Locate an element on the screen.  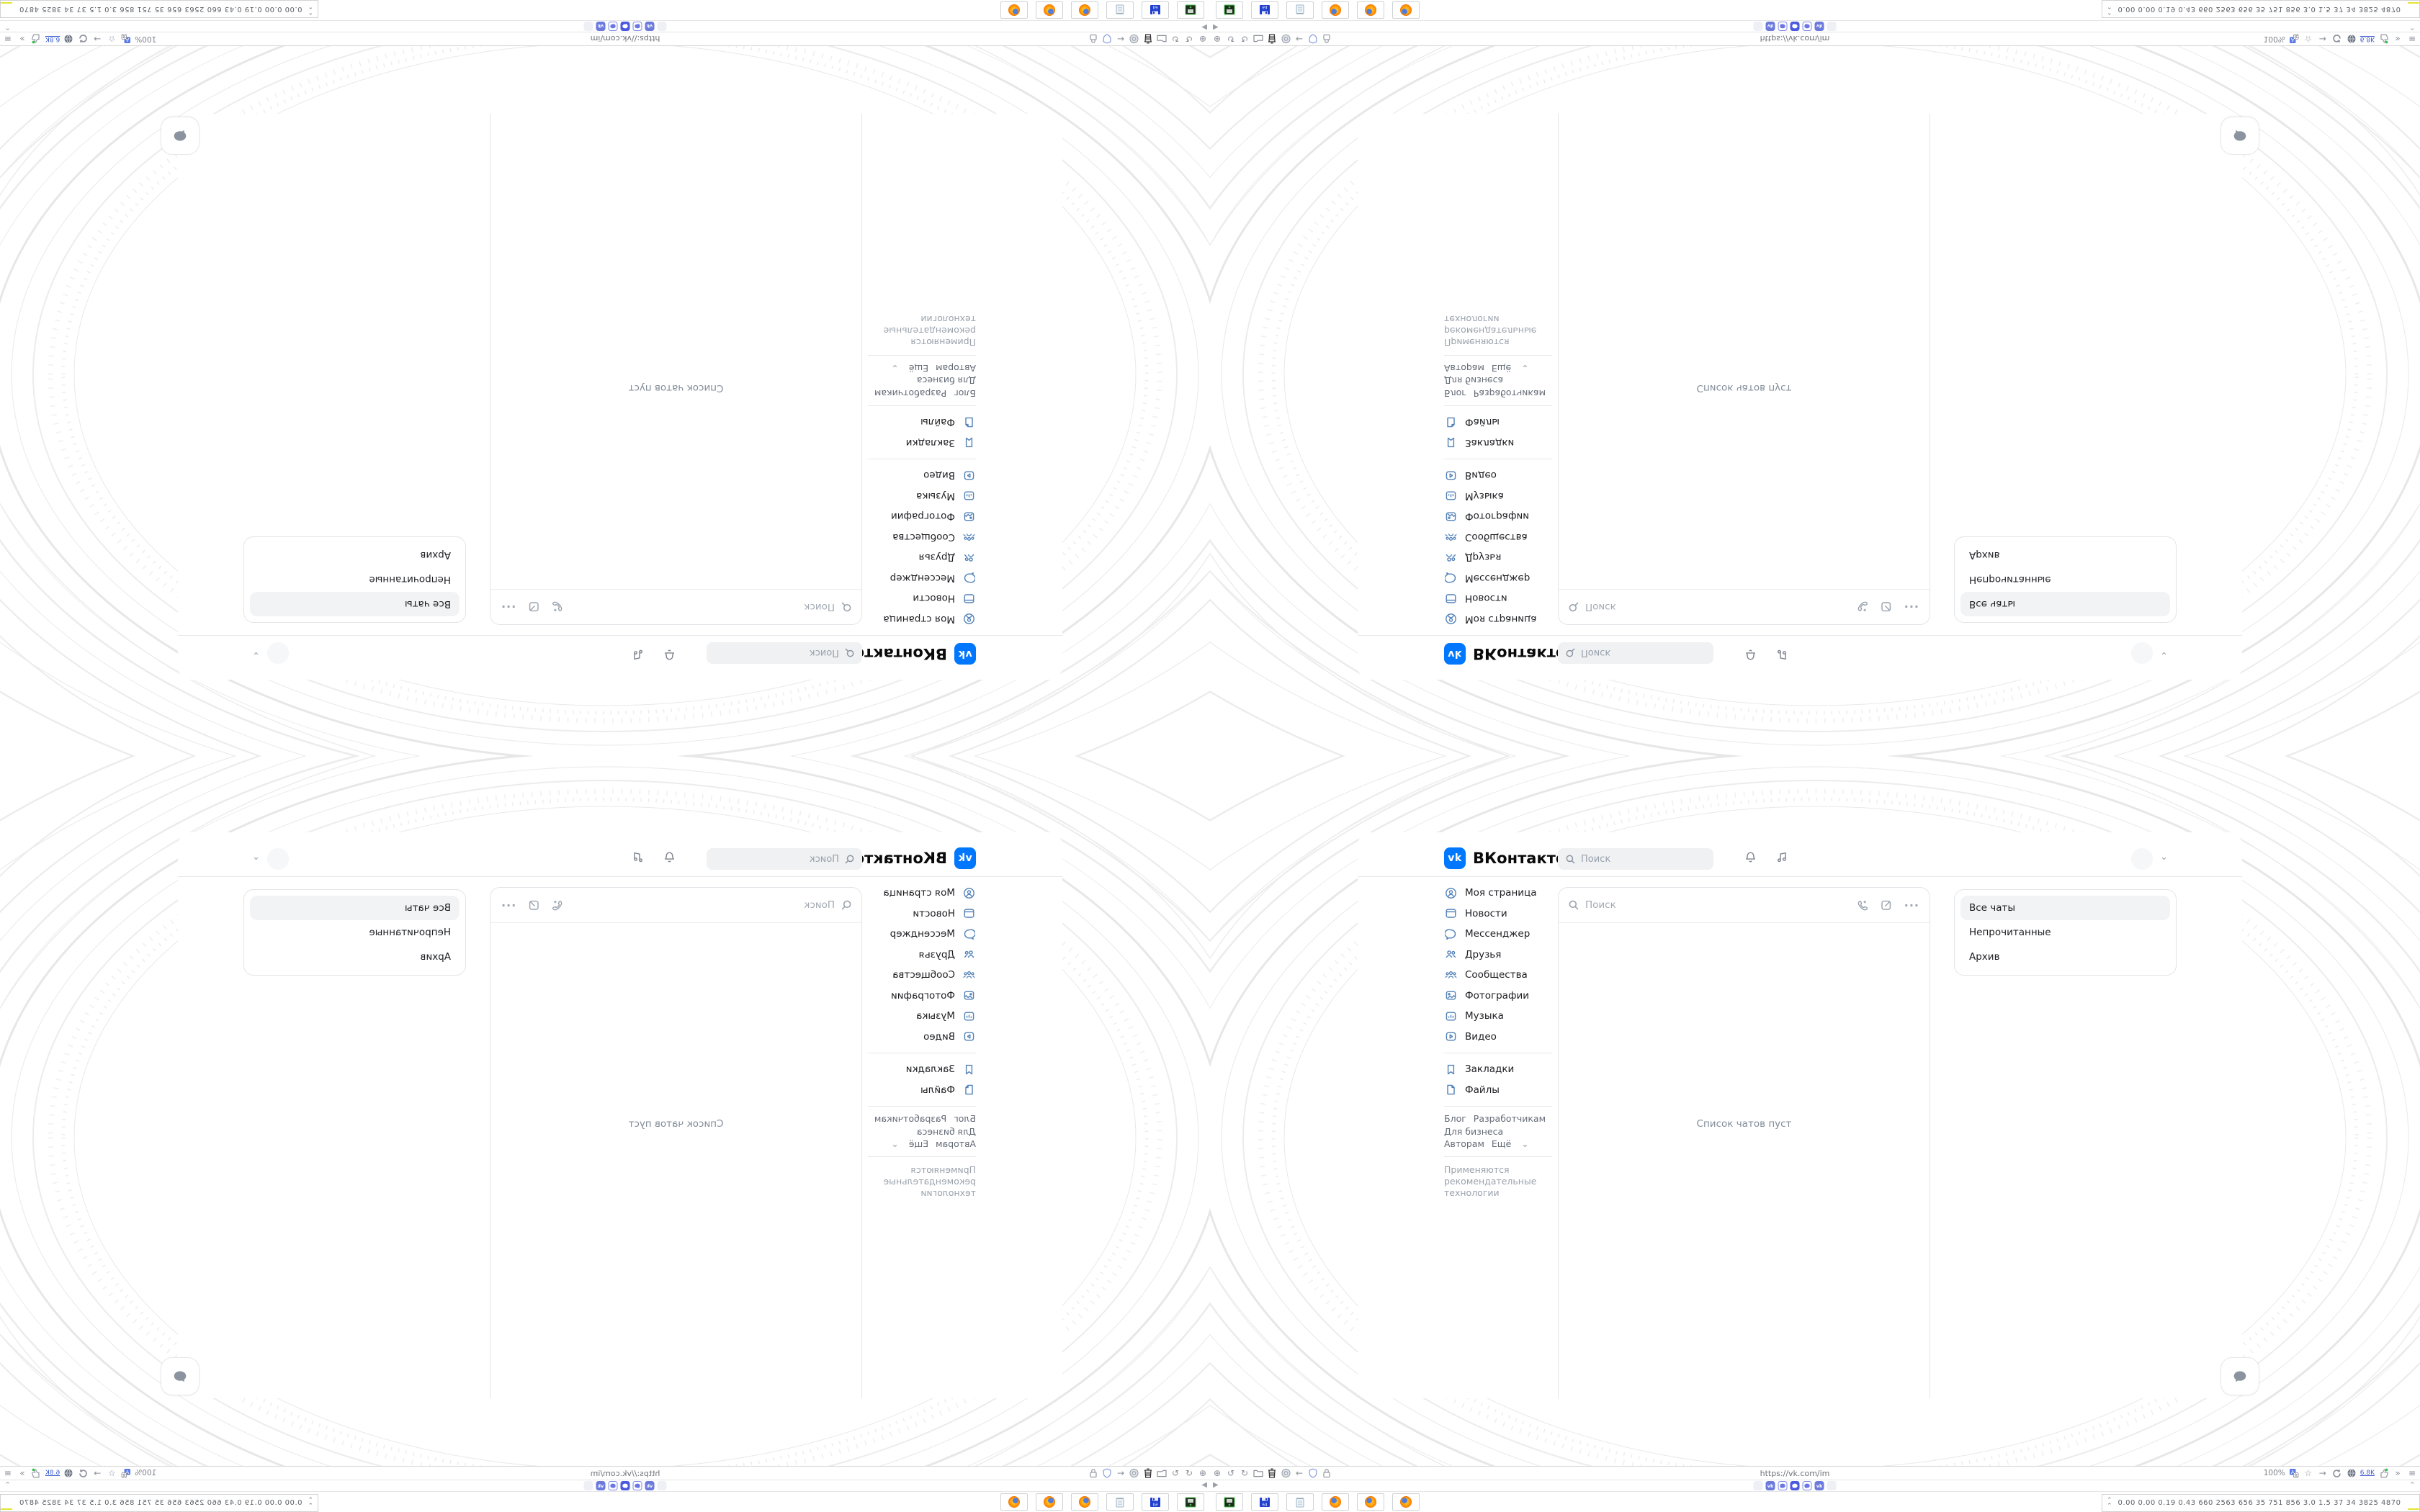
sidebar-item-communities: Сообщества is located at coordinates (1499, 975).